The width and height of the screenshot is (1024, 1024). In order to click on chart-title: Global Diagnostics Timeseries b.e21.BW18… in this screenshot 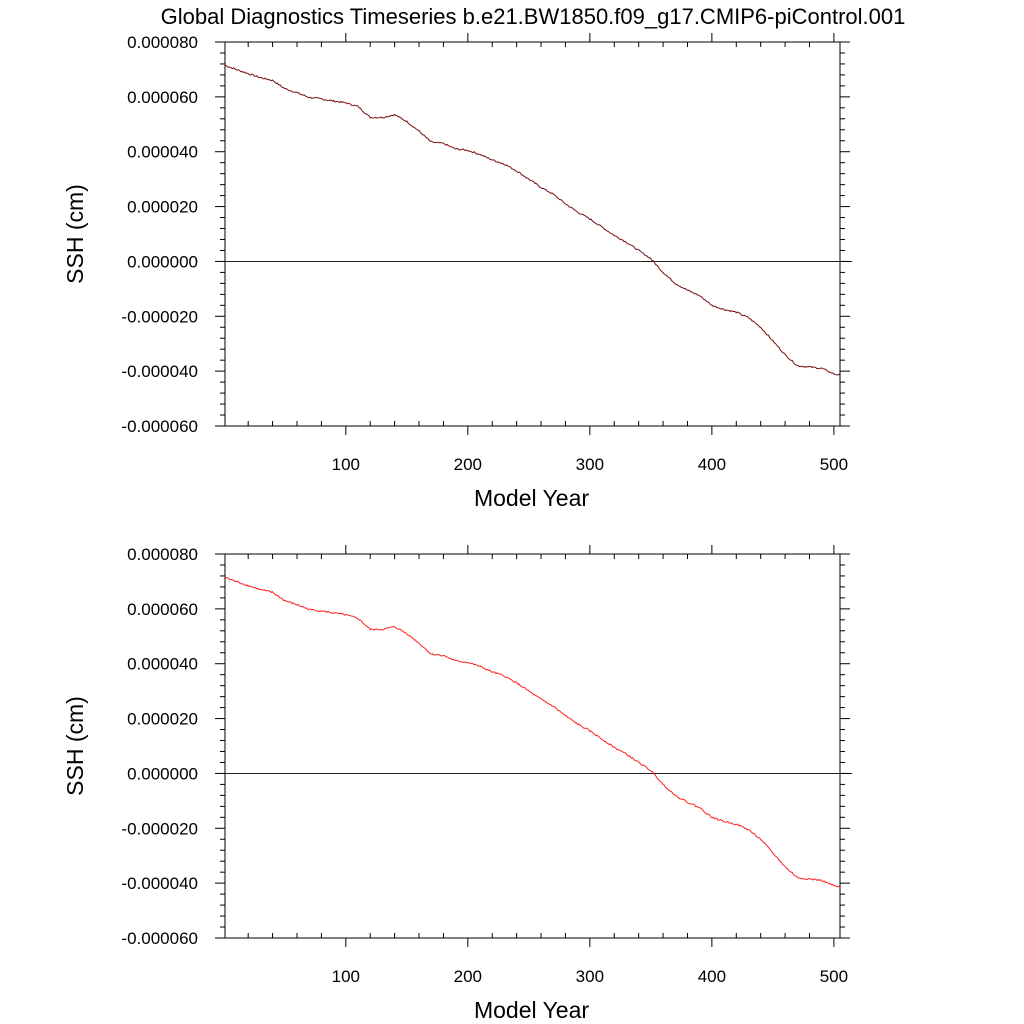, I will do `click(533, 16)`.